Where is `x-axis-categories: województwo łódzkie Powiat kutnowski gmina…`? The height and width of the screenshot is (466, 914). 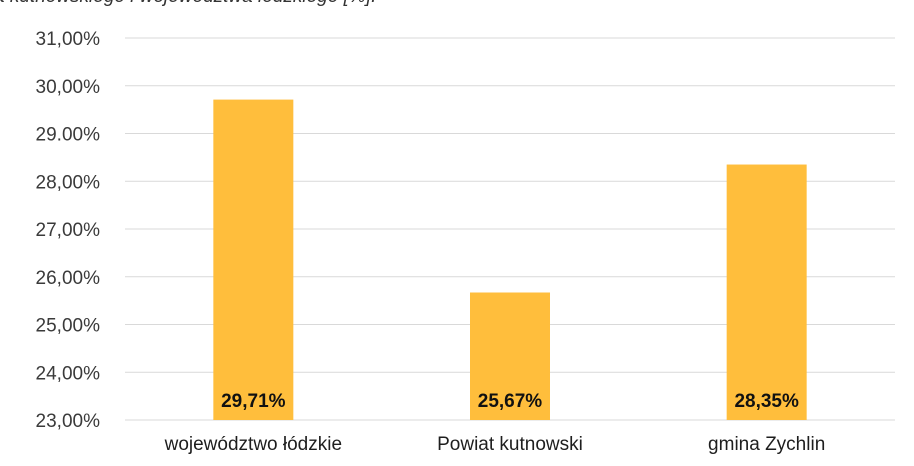 x-axis-categories: województwo łódzkie Powiat kutnowski gmina… is located at coordinates (495, 444).